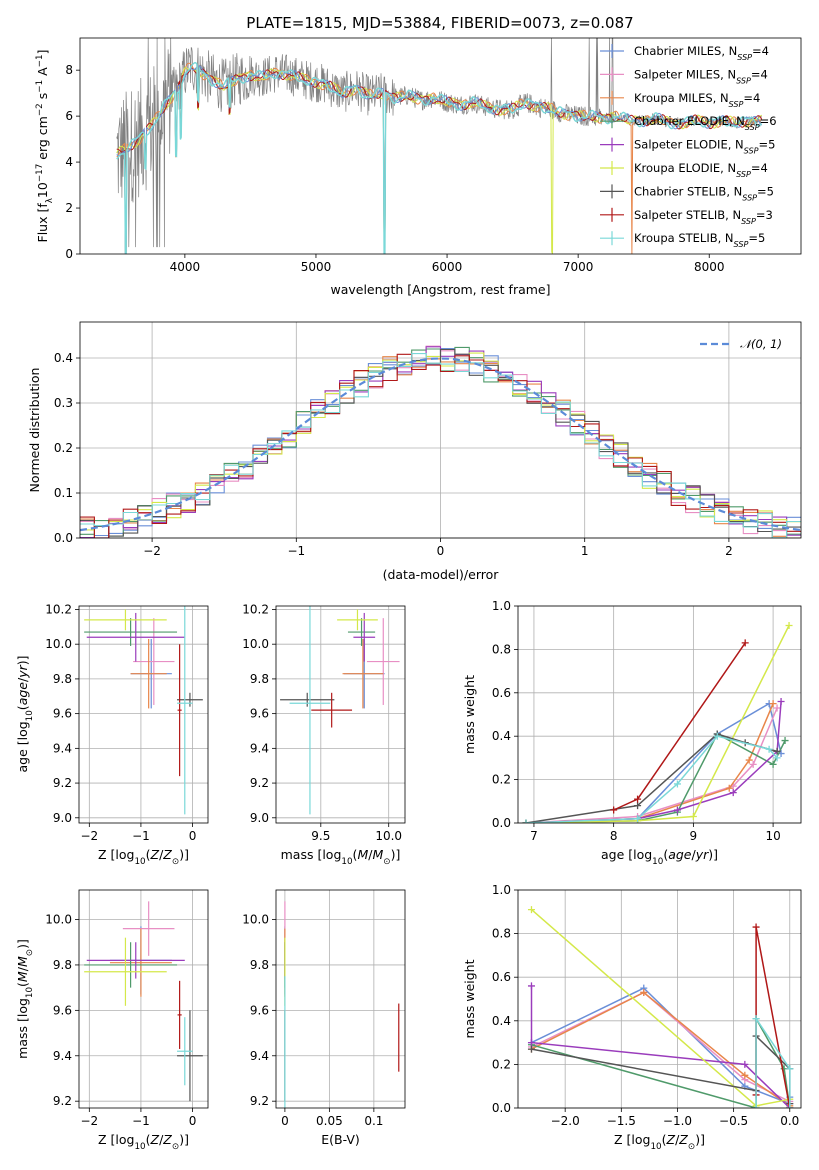 The height and width of the screenshot is (1170, 819). I want to click on plot-area-residuals, so click(440, 441).